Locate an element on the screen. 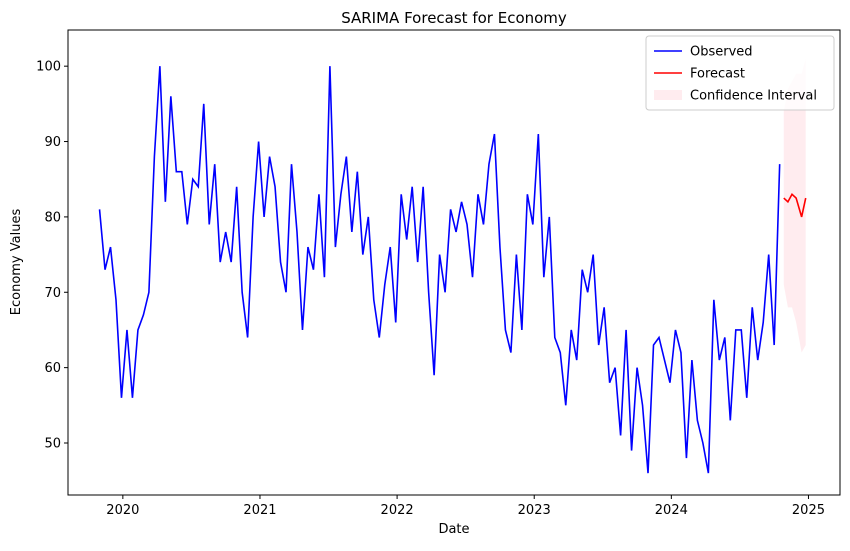 Image resolution: width=850 pixels, height=551 pixels. y-tick-label: 70 is located at coordinates (52, 293).